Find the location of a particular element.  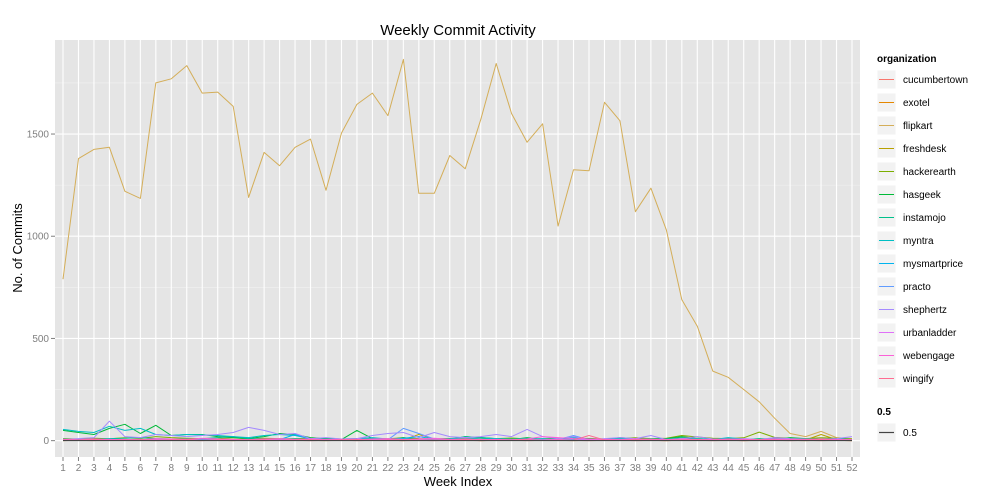

y-tick-label: 500 is located at coordinates (40, 339).